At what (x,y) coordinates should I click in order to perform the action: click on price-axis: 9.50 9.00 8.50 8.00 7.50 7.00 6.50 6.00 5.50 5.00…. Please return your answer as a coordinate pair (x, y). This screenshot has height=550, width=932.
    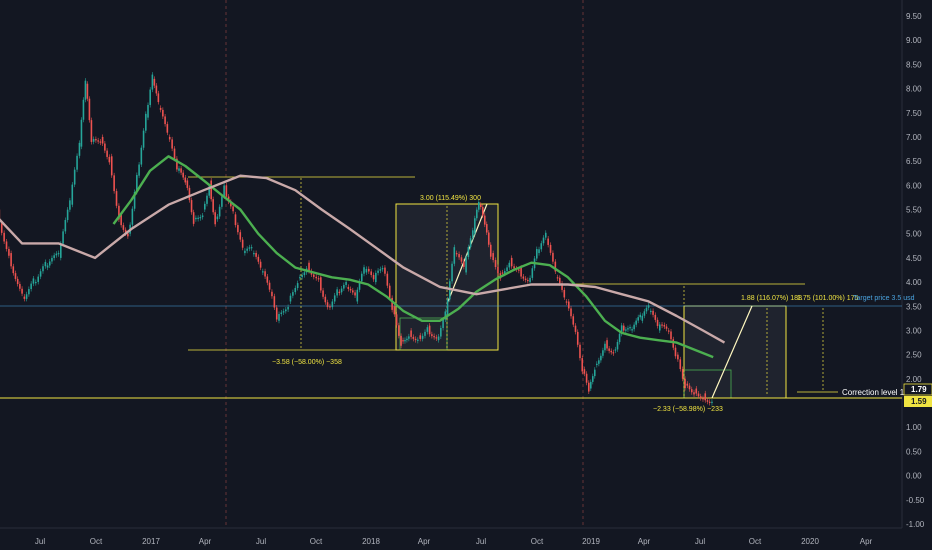
    Looking at the image, I should click on (915, 270).